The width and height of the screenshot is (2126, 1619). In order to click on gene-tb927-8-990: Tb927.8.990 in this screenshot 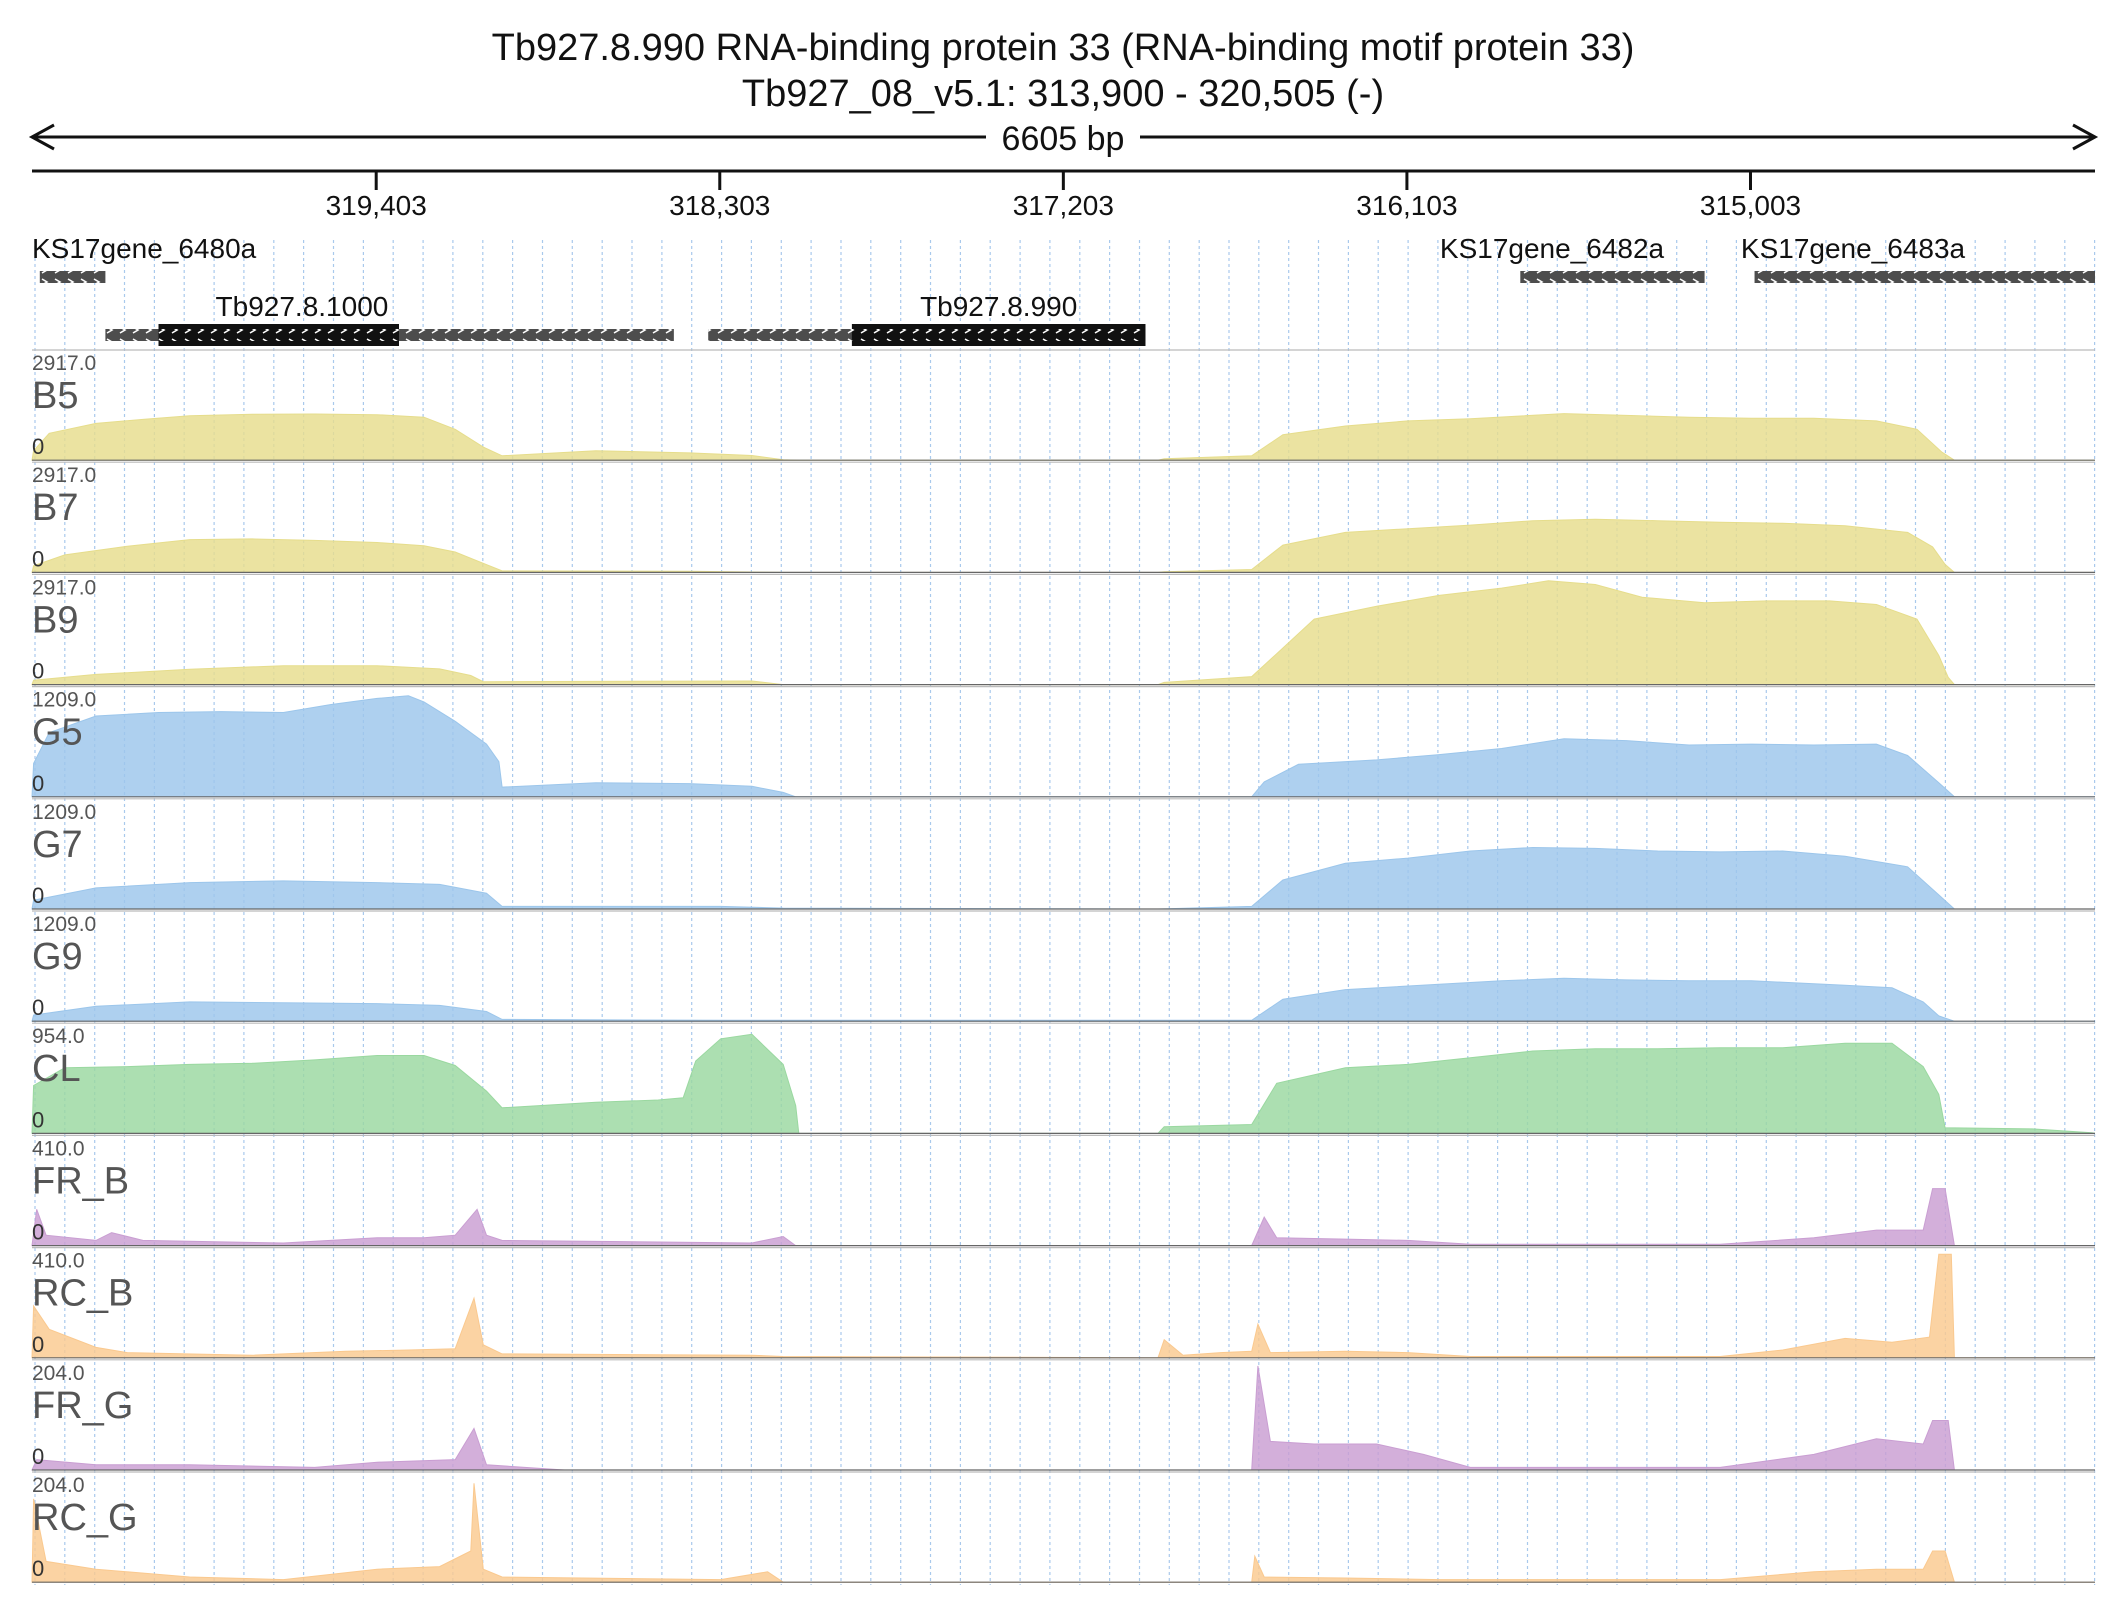, I will do `click(927, 318)`.